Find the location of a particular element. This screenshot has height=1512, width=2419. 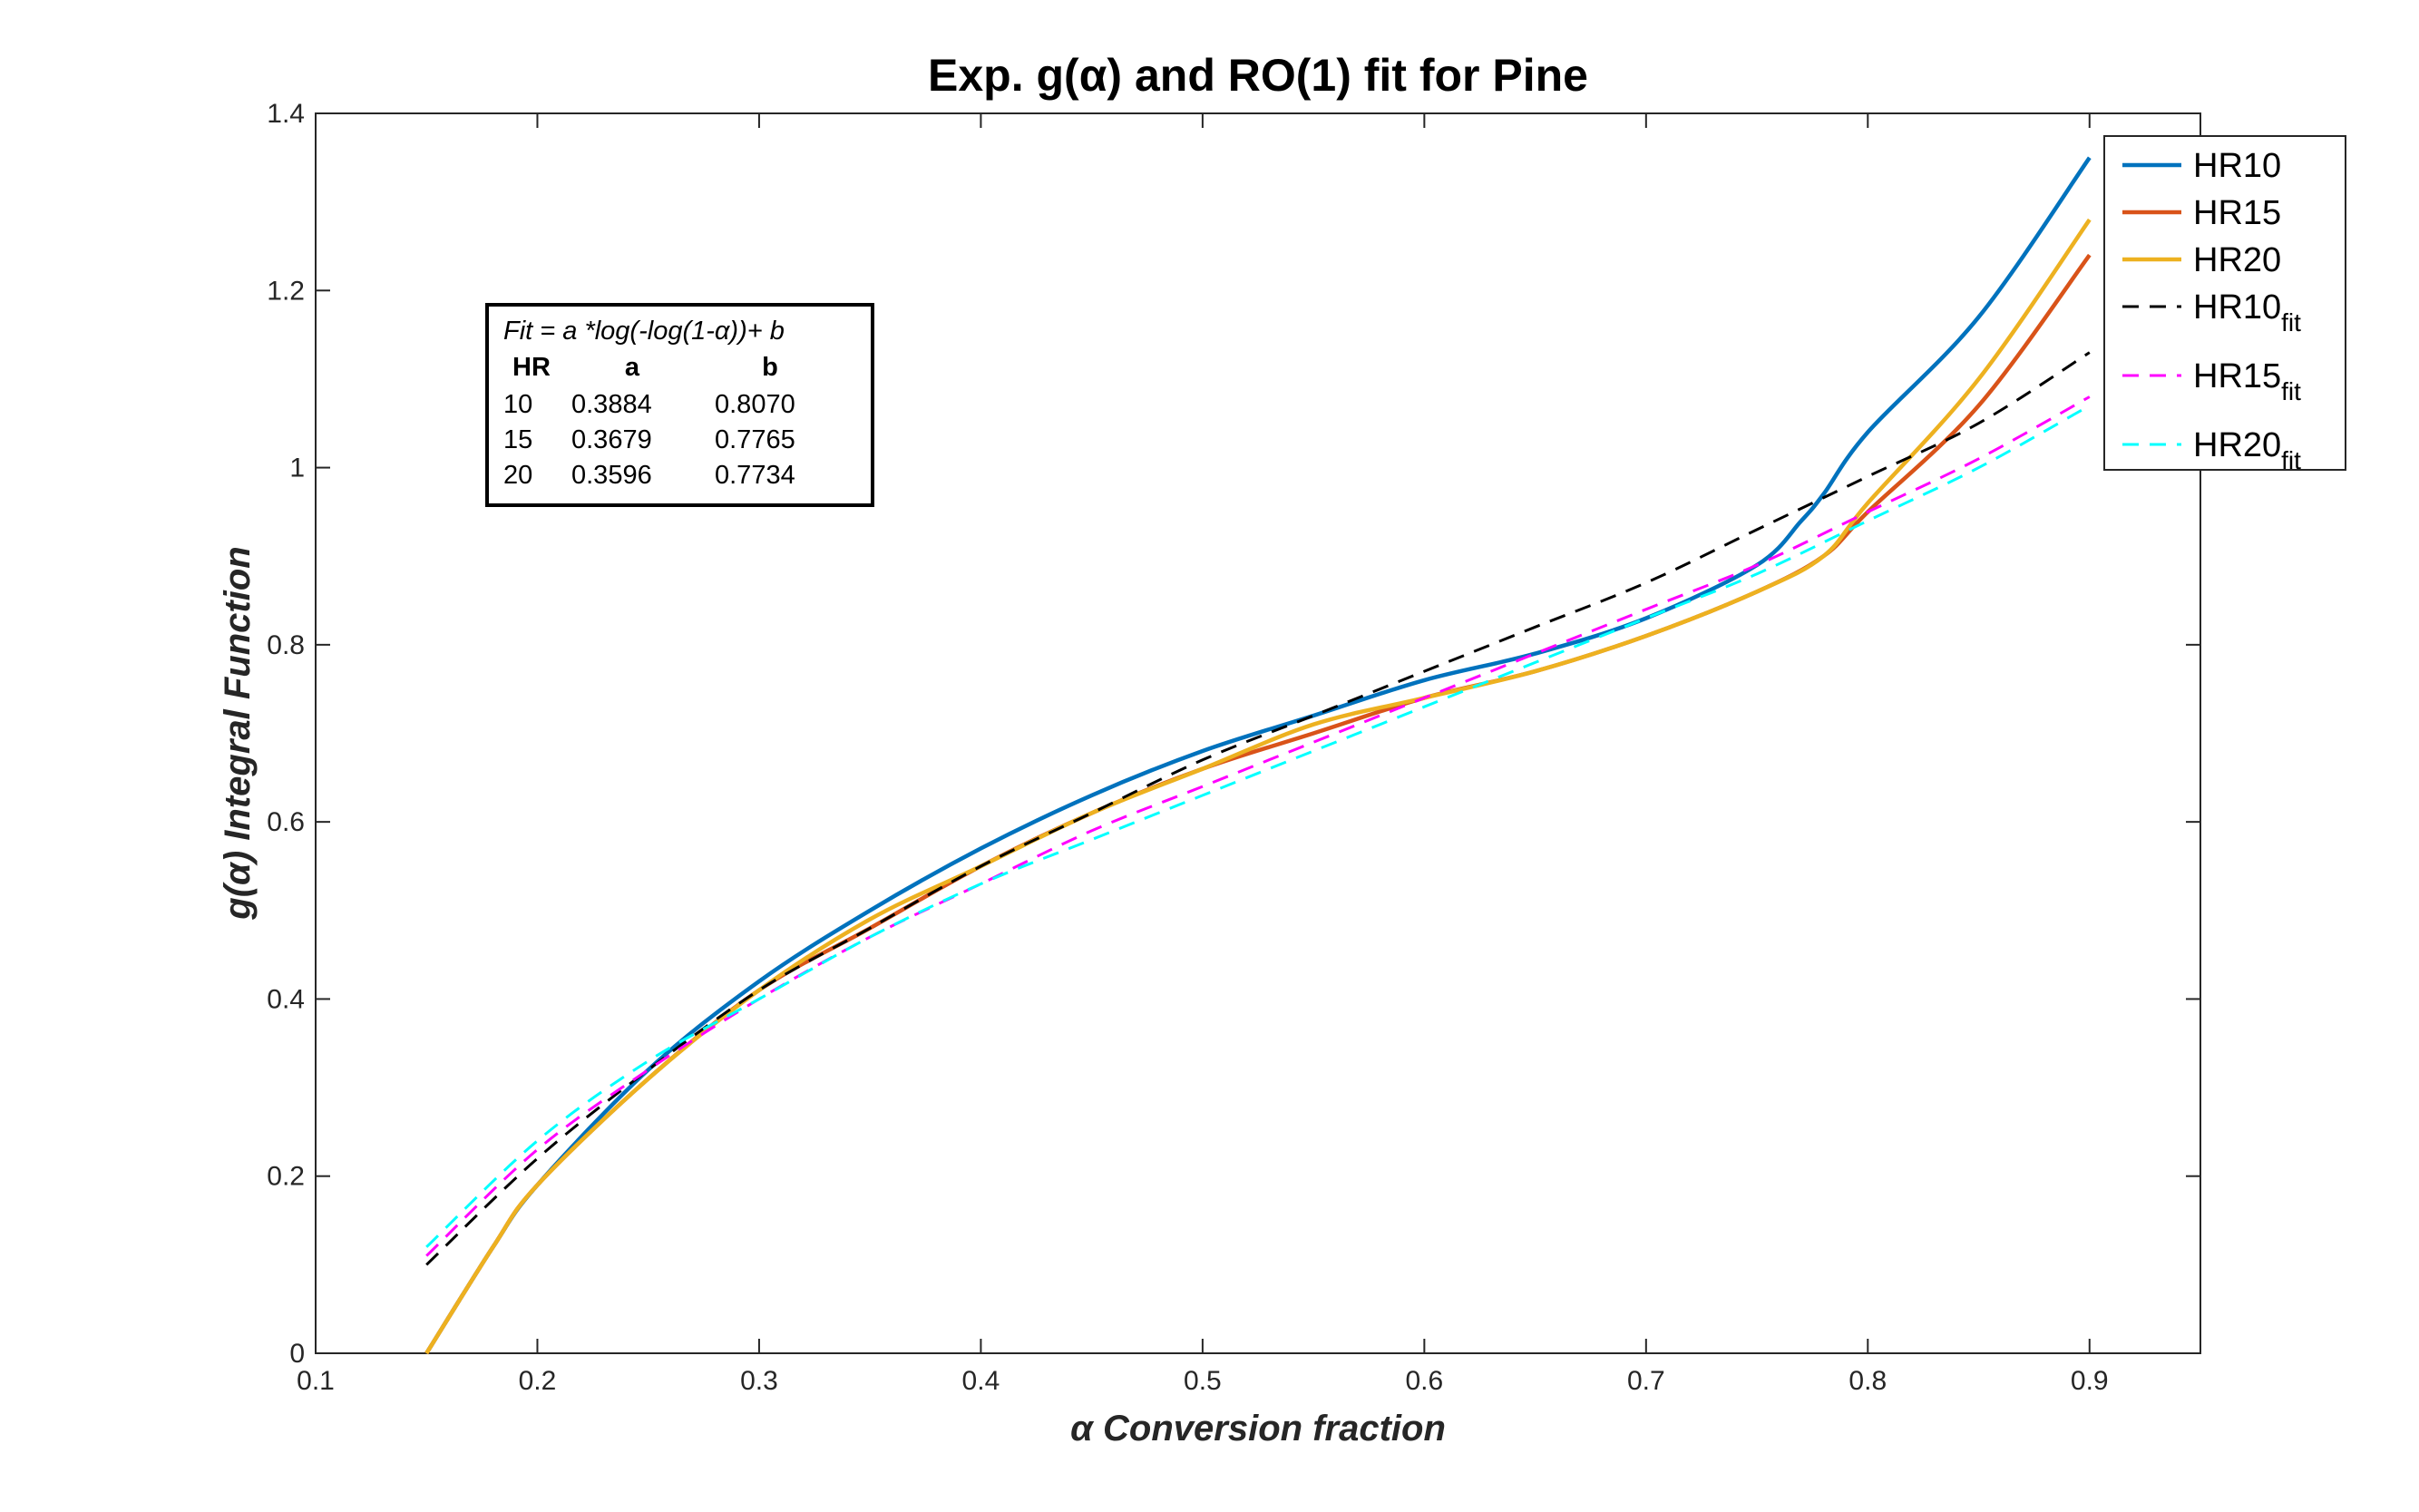

x-tick-label: 0.8 is located at coordinates (1868, 1381).